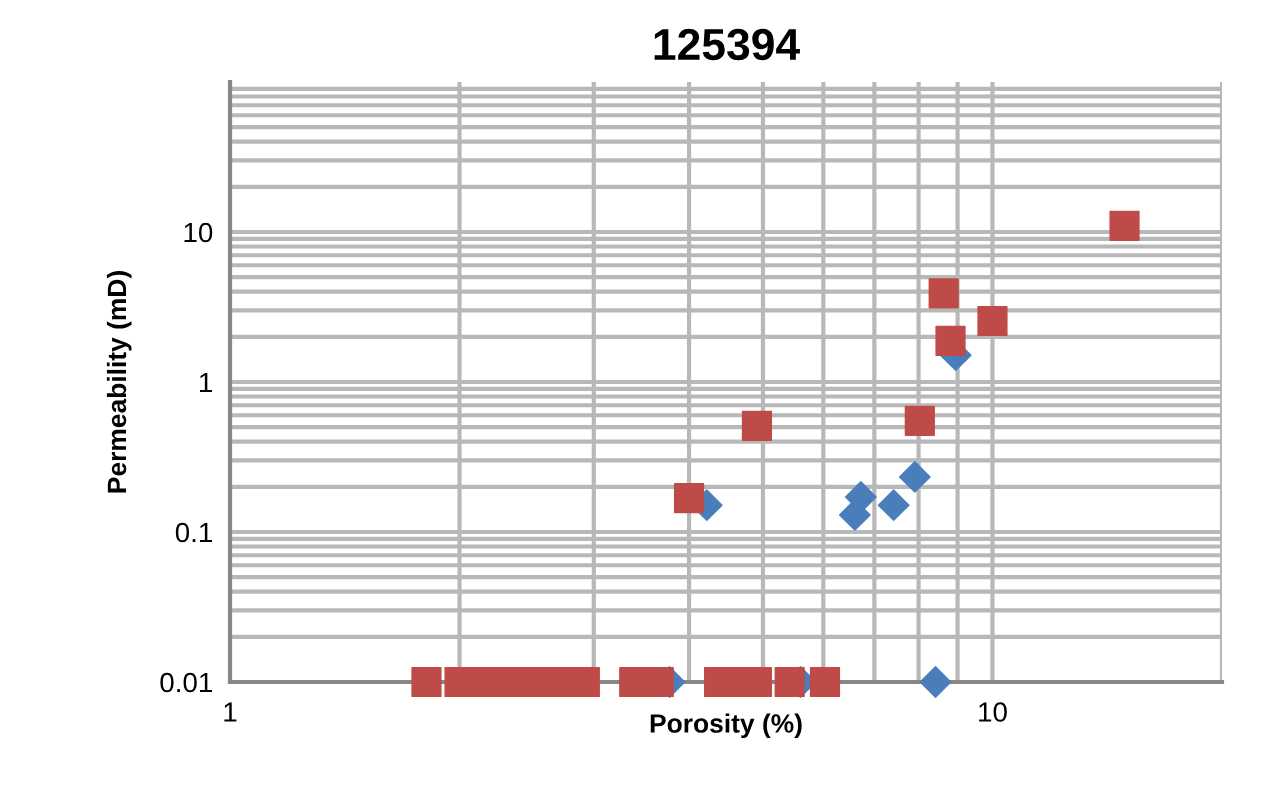  Describe the element at coordinates (726, 726) in the screenshot. I see `x-axis-title: Porosity (%)` at that location.